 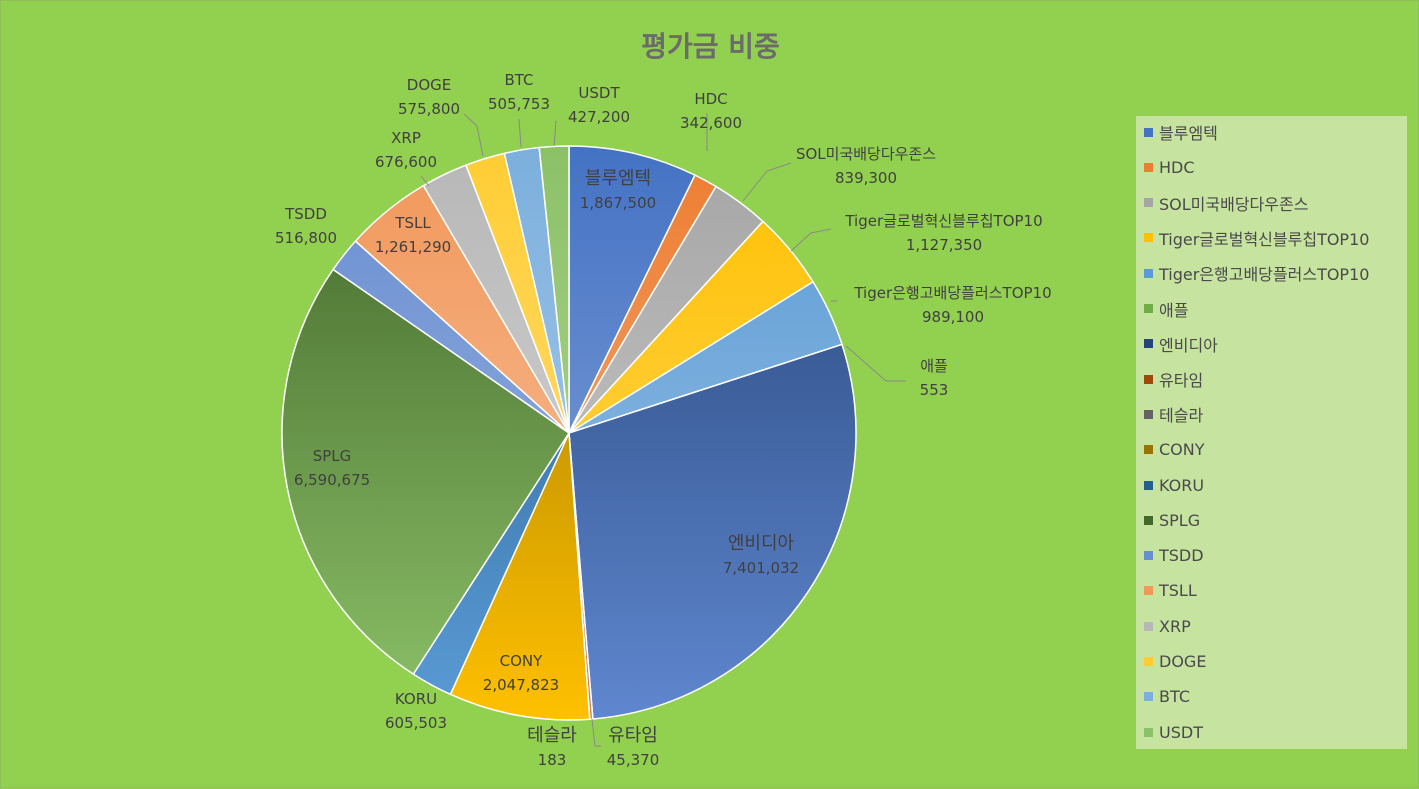 I want to click on legend-item: 유타임, so click(x=1173, y=379).